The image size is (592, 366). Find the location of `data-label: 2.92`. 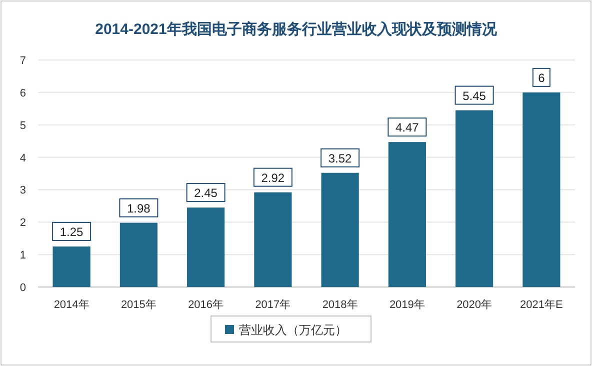

data-label: 2.92 is located at coordinates (273, 177).